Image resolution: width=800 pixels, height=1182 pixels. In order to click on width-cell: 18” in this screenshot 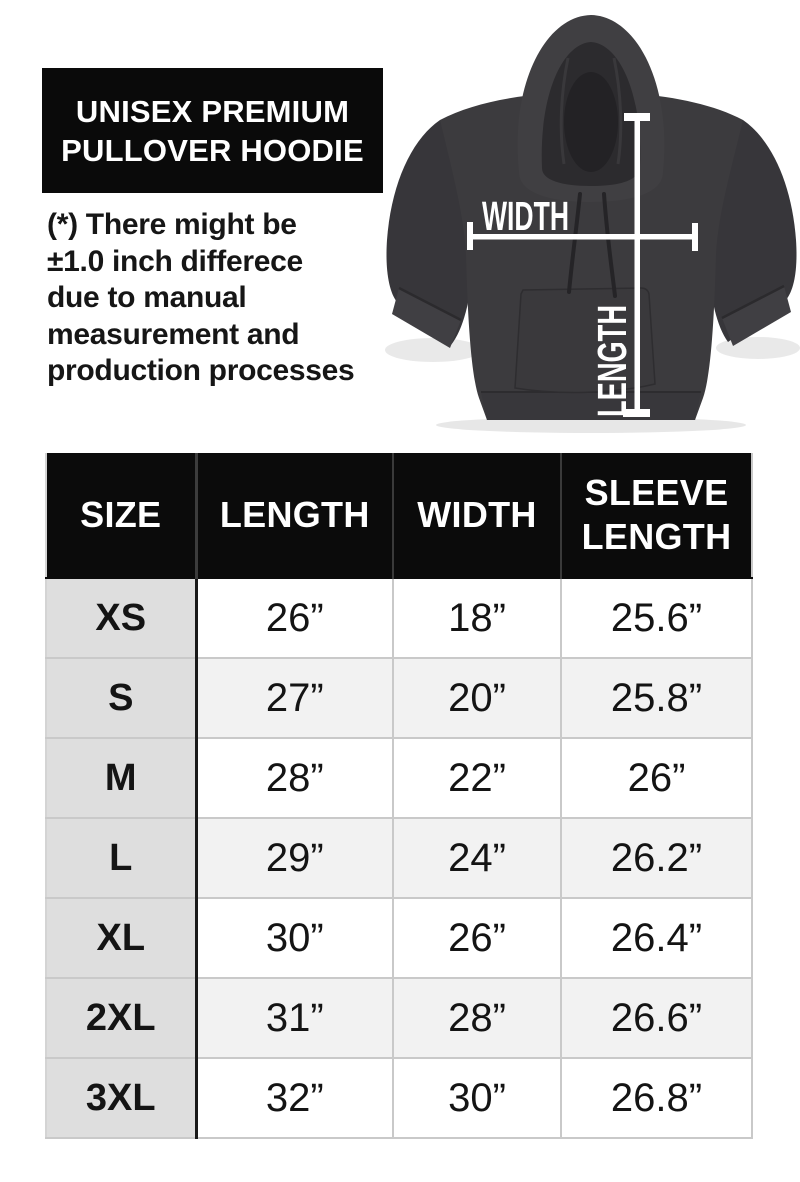, I will do `click(476, 617)`.